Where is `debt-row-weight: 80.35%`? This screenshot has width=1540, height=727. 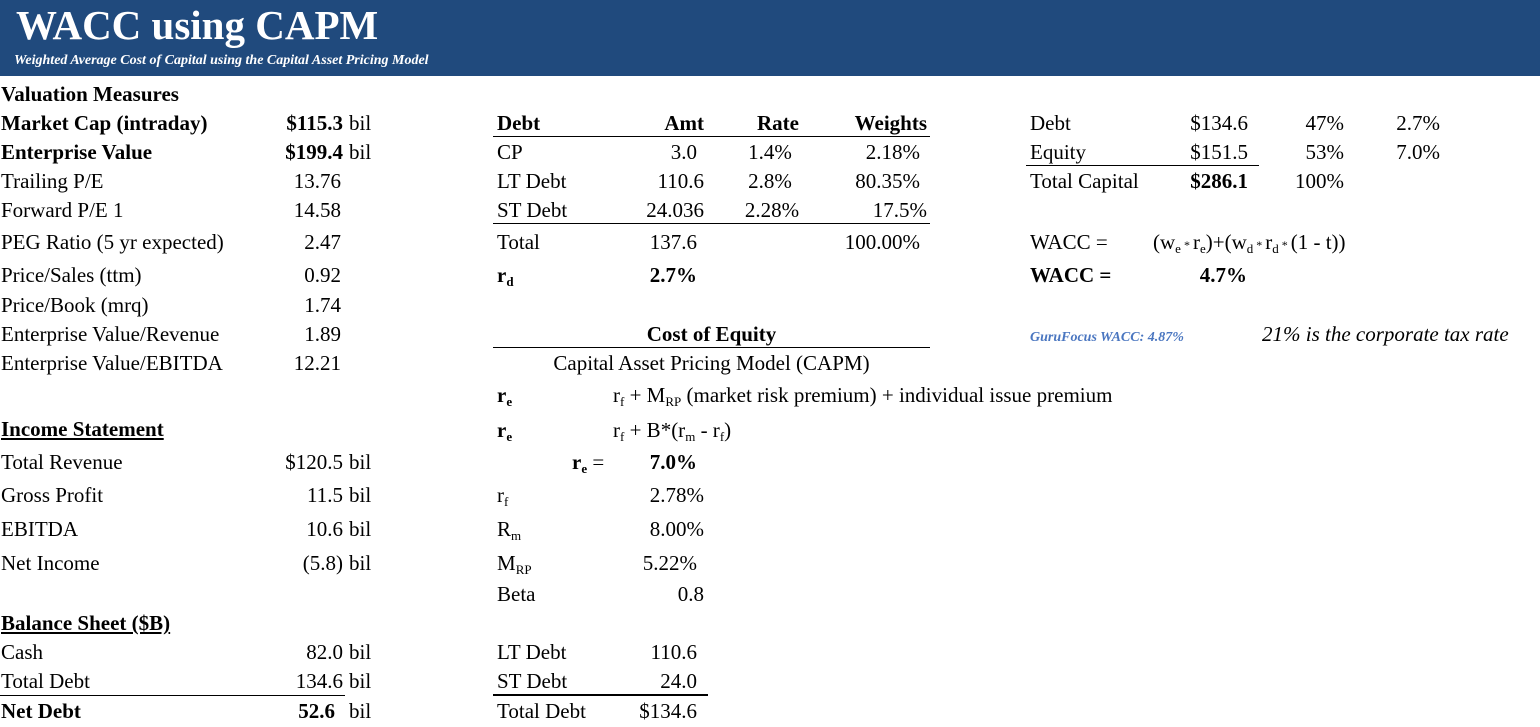 debt-row-weight: 80.35% is located at coordinates (887, 181).